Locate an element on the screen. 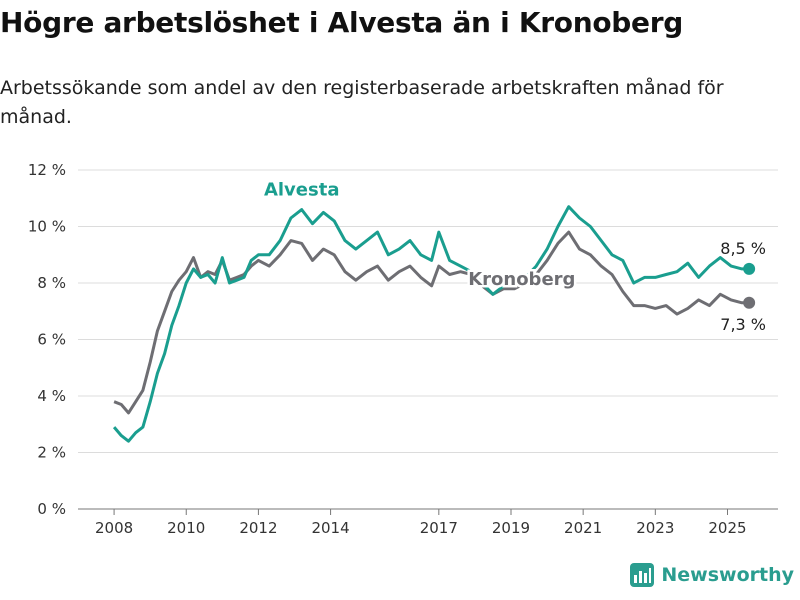 The image size is (800, 600). brand-logo: Newsworthy is located at coordinates (711, 575).